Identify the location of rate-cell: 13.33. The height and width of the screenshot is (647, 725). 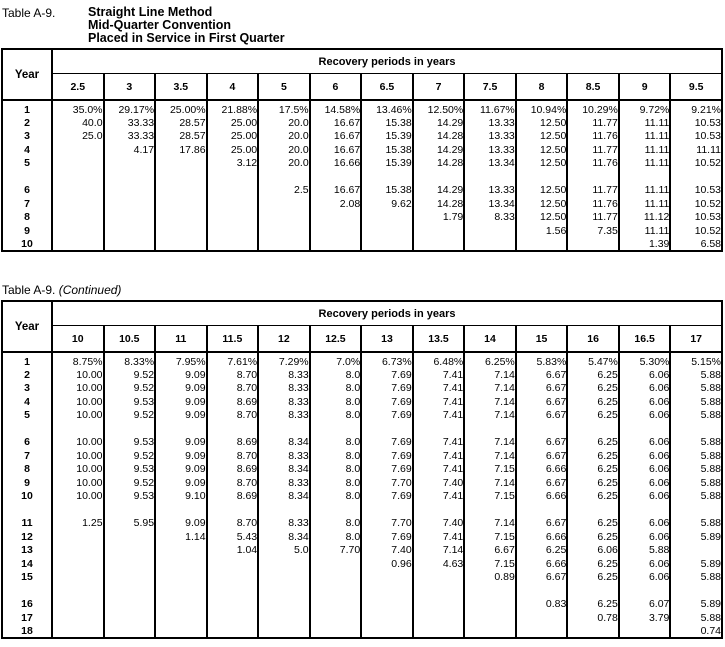
(489, 150).